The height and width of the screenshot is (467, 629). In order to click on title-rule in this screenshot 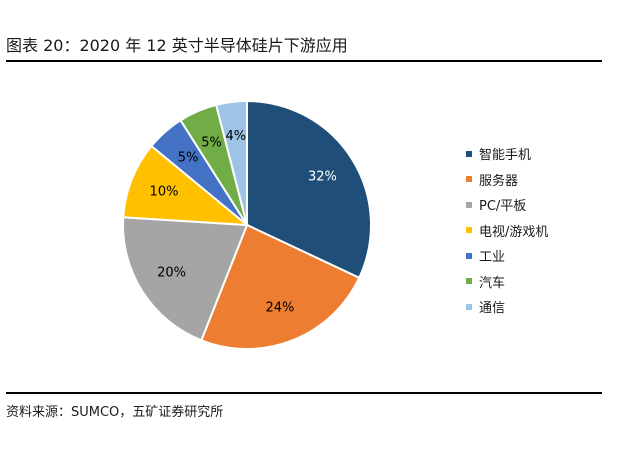, I will do `click(304, 61)`.